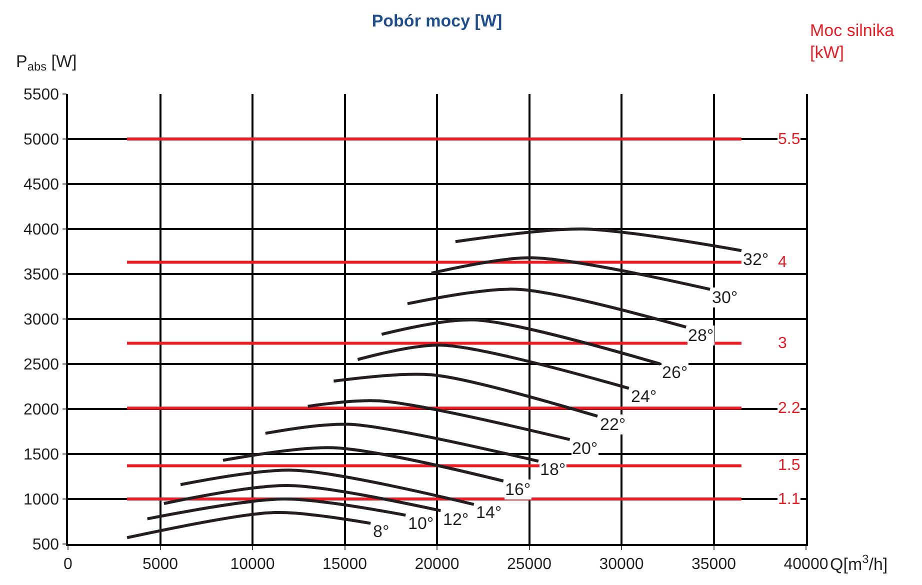 The width and height of the screenshot is (922, 585). What do you see at coordinates (613, 424) in the screenshot?
I see `series-label: 22°` at bounding box center [613, 424].